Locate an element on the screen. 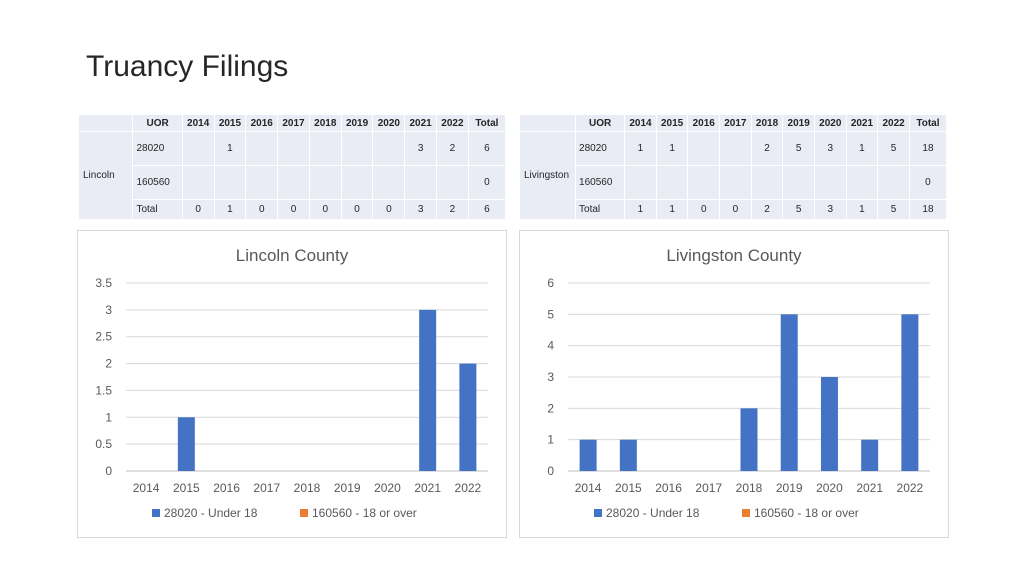 The image size is (1024, 576). y-tick-label: 2 is located at coordinates (108, 364).